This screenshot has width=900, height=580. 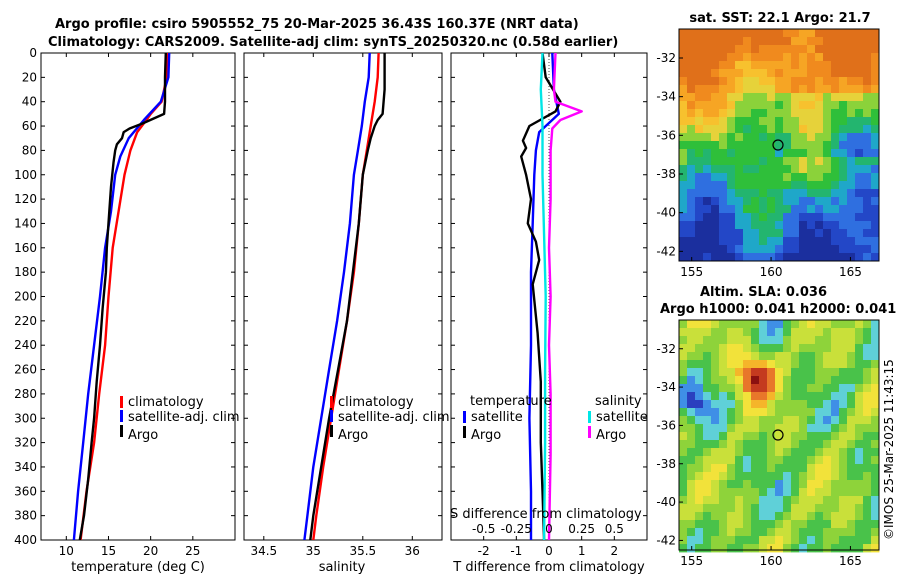 I want to click on legend-t-title: temperature, so click(x=511, y=401).